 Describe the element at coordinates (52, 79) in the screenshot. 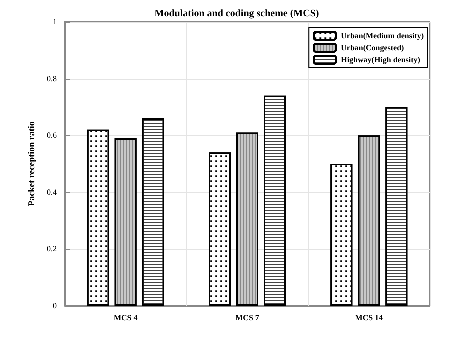

I see `y-tick-label: 0.8` at that location.